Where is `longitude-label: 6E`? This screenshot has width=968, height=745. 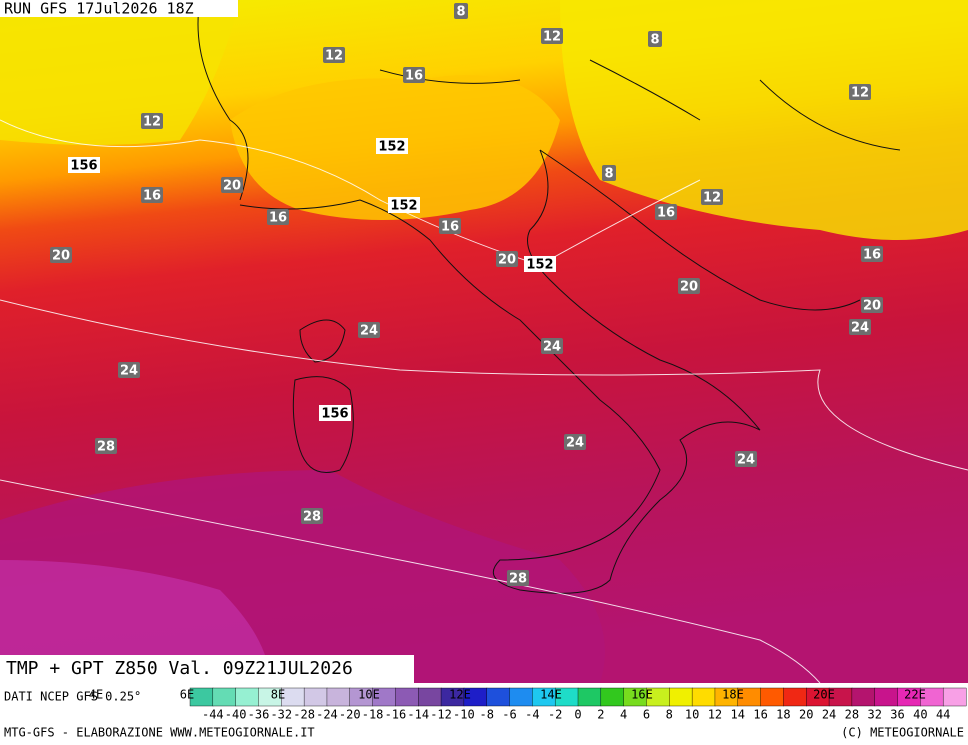
longitude-label: 6E is located at coordinates (187, 695).